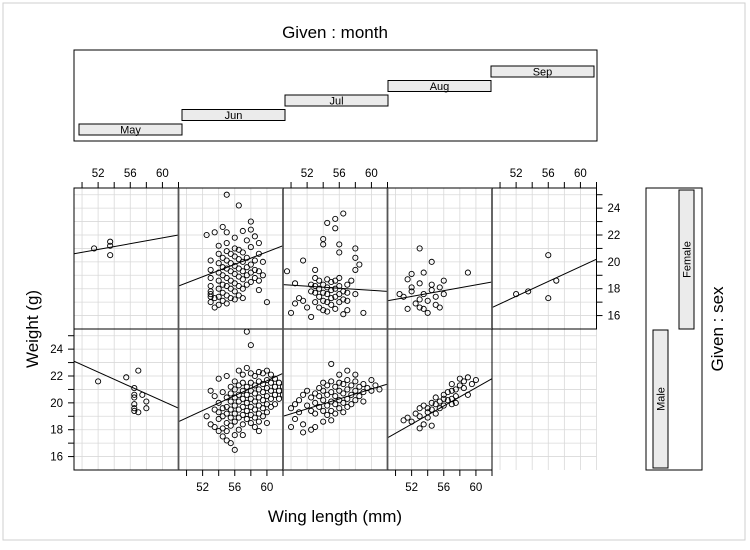  Describe the element at coordinates (674, 329) in the screenshot. I see `sex-given-panel: Male Female` at that location.